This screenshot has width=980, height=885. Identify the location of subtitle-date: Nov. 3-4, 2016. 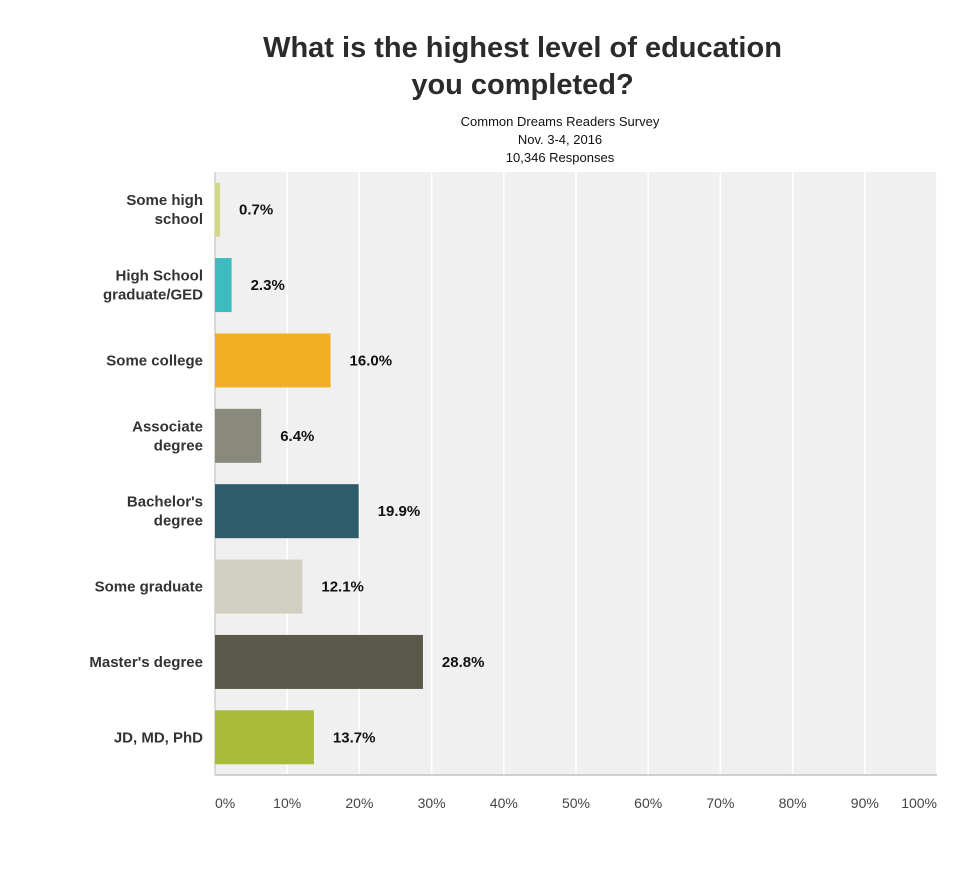
(560, 139).